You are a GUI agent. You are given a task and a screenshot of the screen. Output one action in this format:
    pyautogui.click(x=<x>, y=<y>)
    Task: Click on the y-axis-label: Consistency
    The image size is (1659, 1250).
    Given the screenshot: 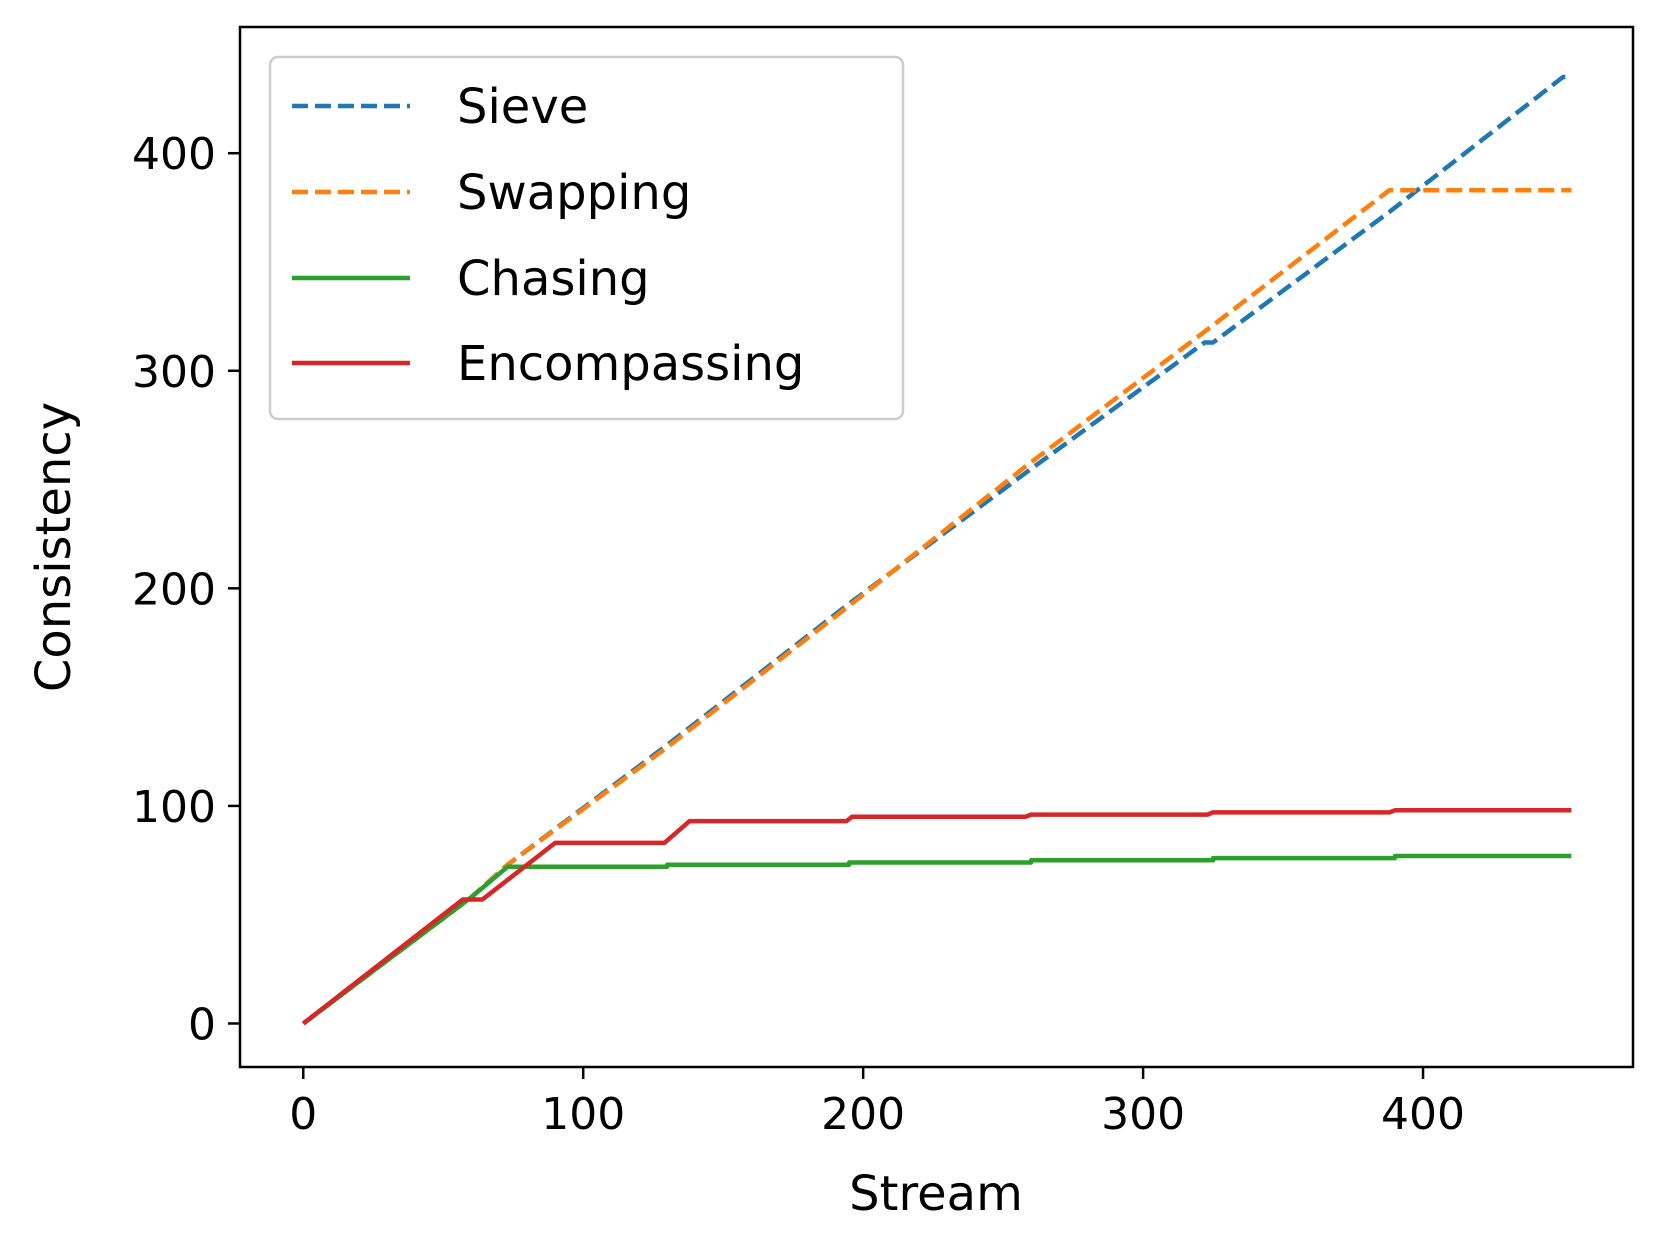 What is the action you would take?
    pyautogui.click(x=54, y=547)
    